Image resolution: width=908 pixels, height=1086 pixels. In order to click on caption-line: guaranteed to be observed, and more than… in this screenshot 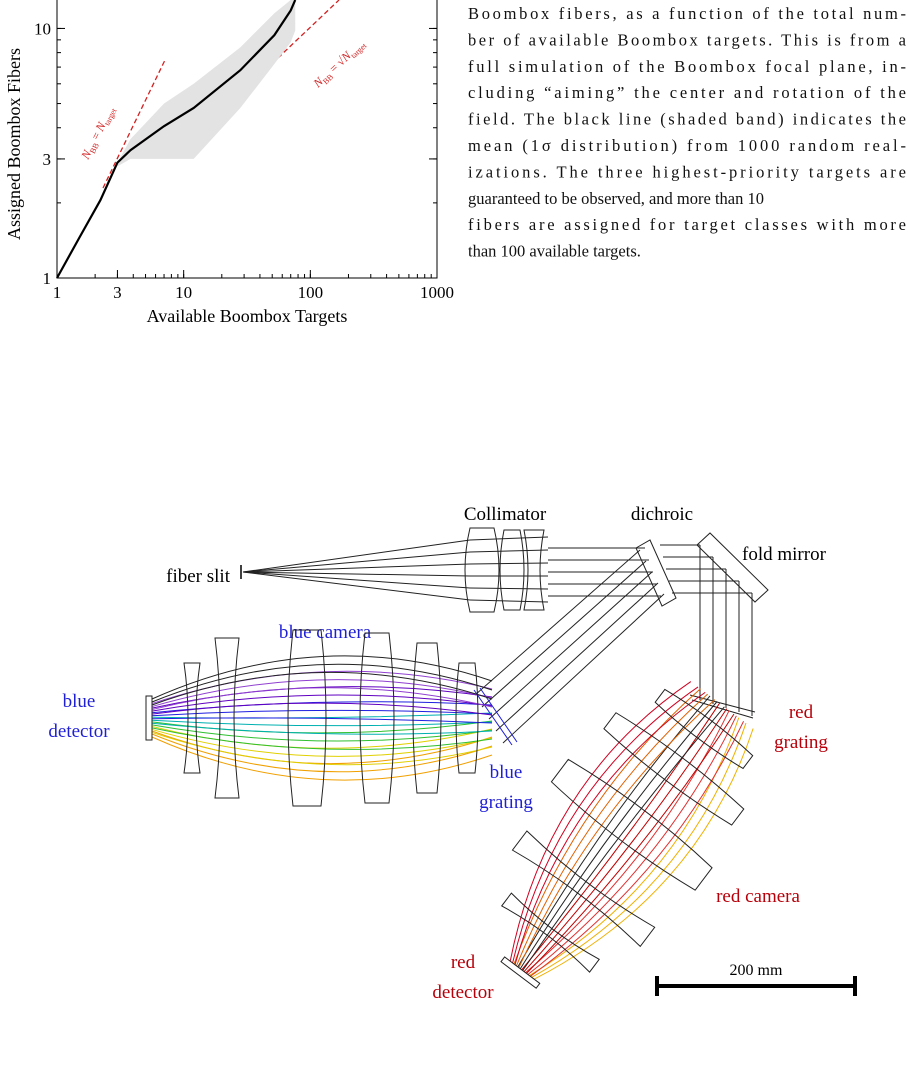, I will do `click(616, 198)`.